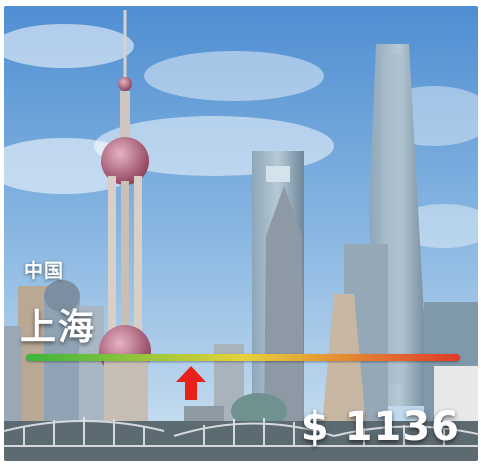 This screenshot has height=464, width=481. I want to click on price-label: $ 1136, so click(380, 427).